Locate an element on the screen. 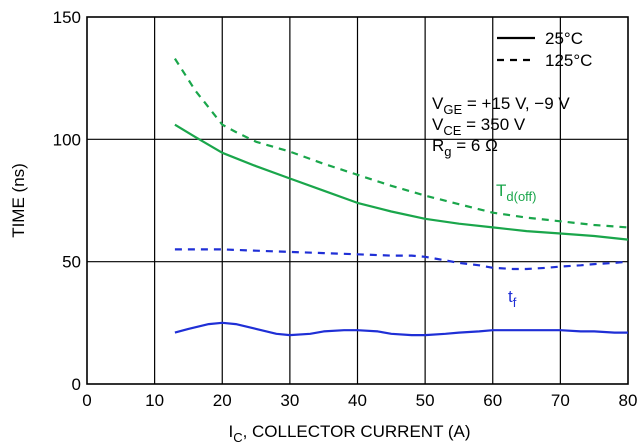  condition-text: VCE = 350 V is located at coordinates (479, 126).